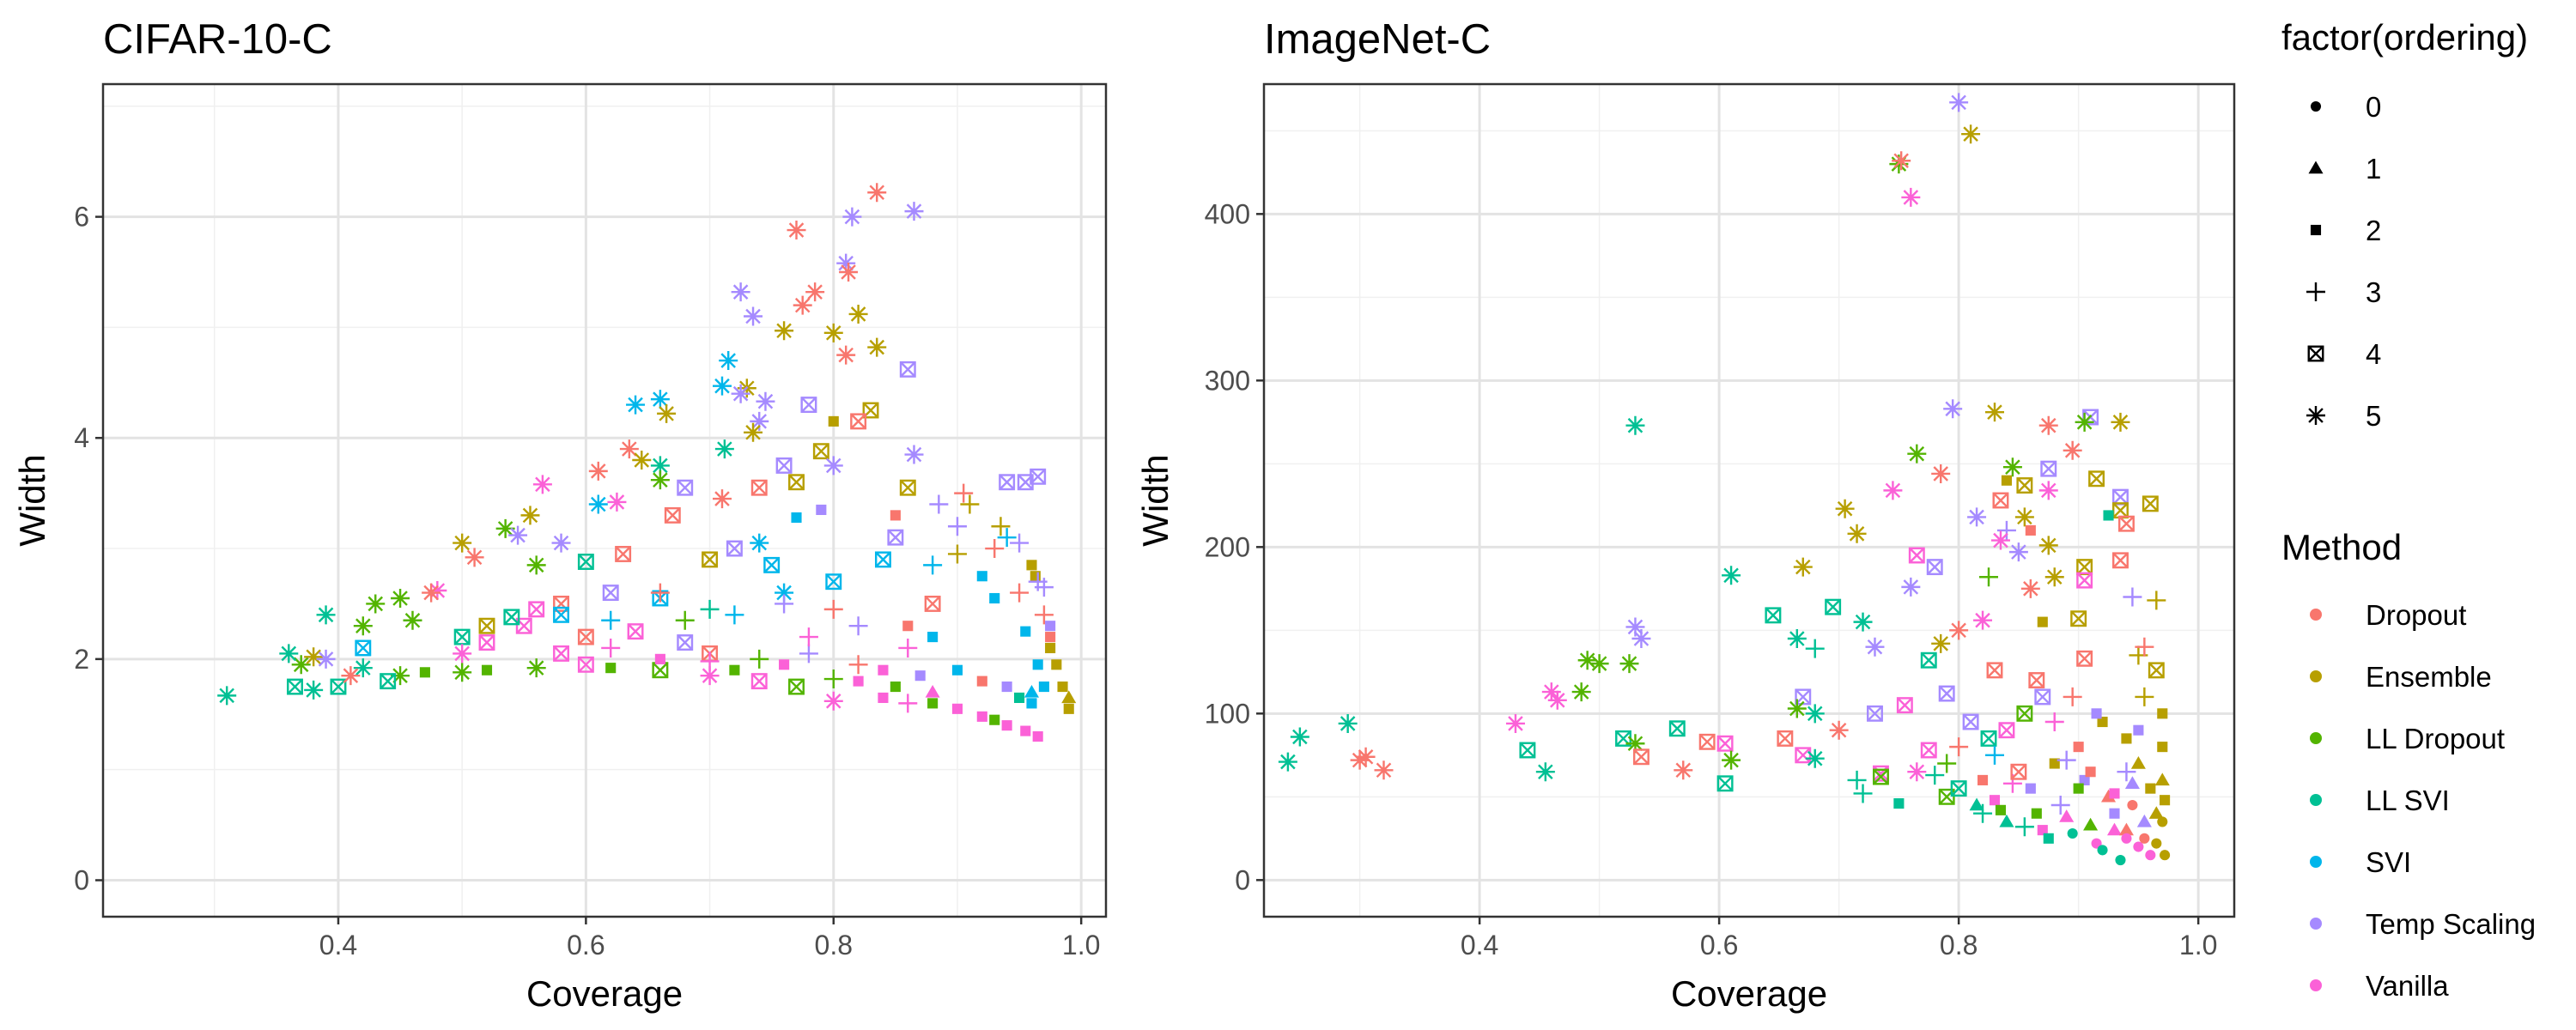  What do you see at coordinates (2343, 261) in the screenshot?
I see `legend-ordering-entries: 0 1 2 3 4 5` at bounding box center [2343, 261].